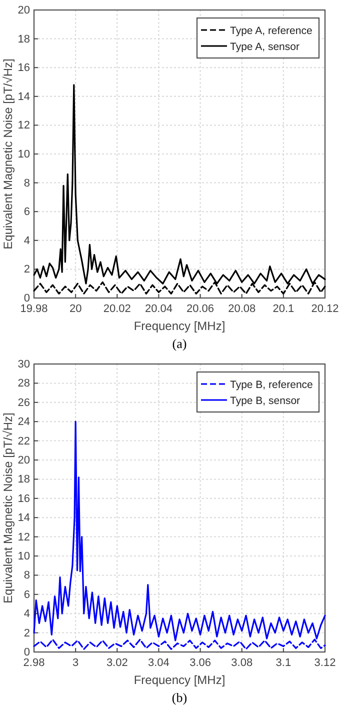 The height and width of the screenshot is (708, 341). Describe the element at coordinates (24, 441) in the screenshot. I see `y-tick-label: 22` at that location.